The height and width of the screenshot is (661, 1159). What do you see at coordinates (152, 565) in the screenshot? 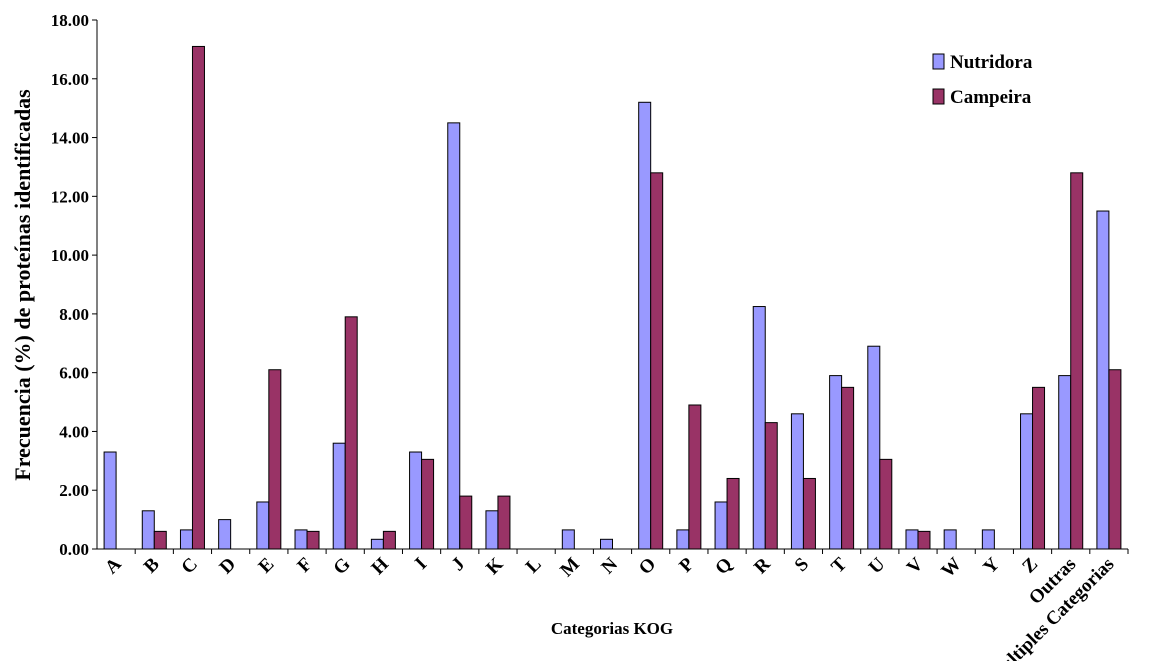
I see `x-tick-label: B` at bounding box center [152, 565].